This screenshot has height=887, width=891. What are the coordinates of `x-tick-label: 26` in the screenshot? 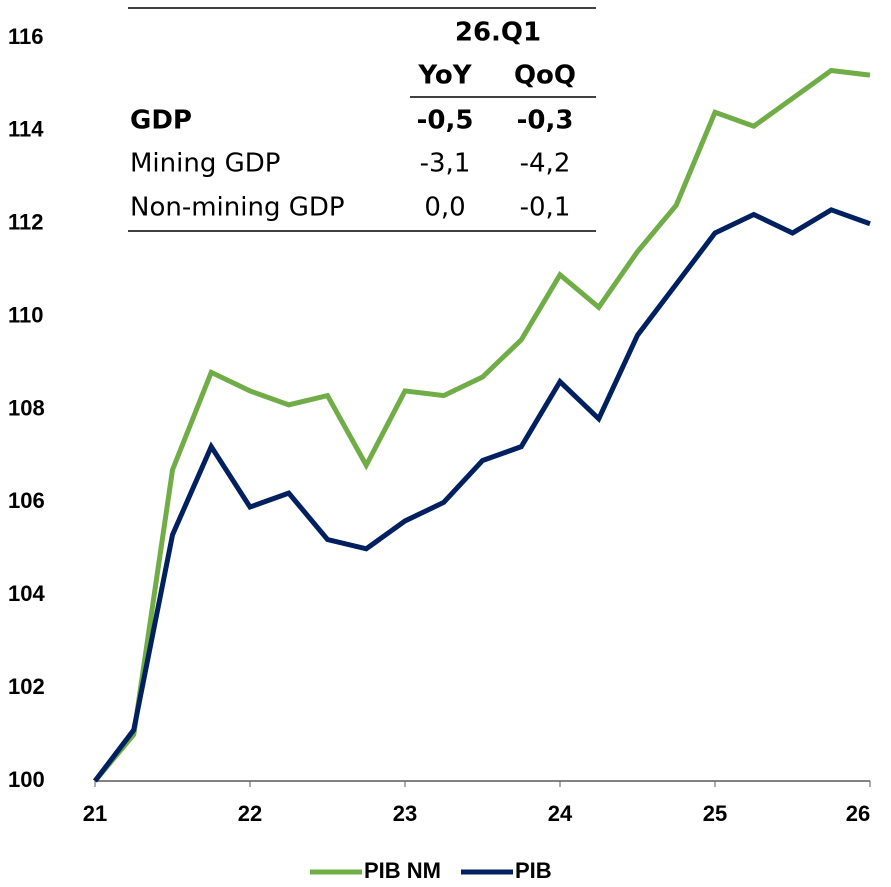 It's located at (858, 813).